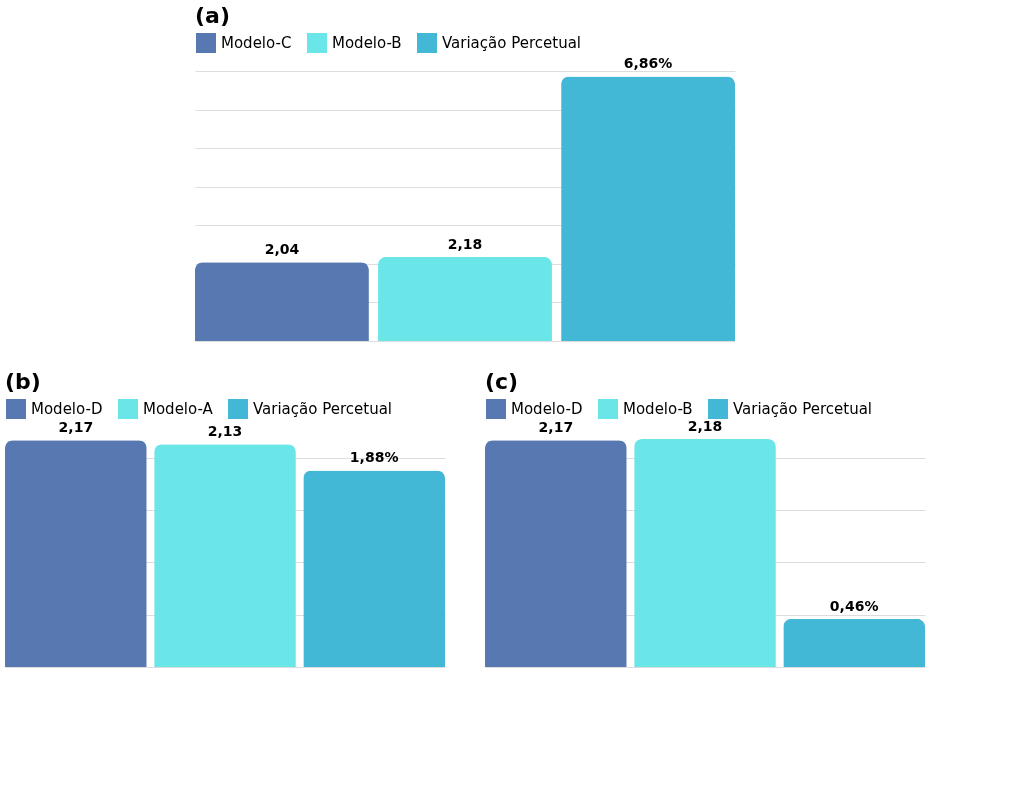 Image resolution: width=1033 pixels, height=803 pixels. I want to click on chart-title: (b), so click(23, 381).